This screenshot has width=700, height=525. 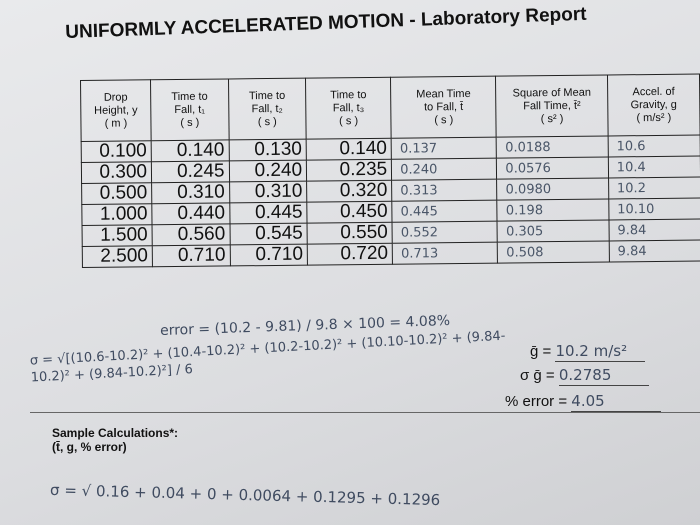 I want to click on cell: 0.198, so click(x=553, y=210).